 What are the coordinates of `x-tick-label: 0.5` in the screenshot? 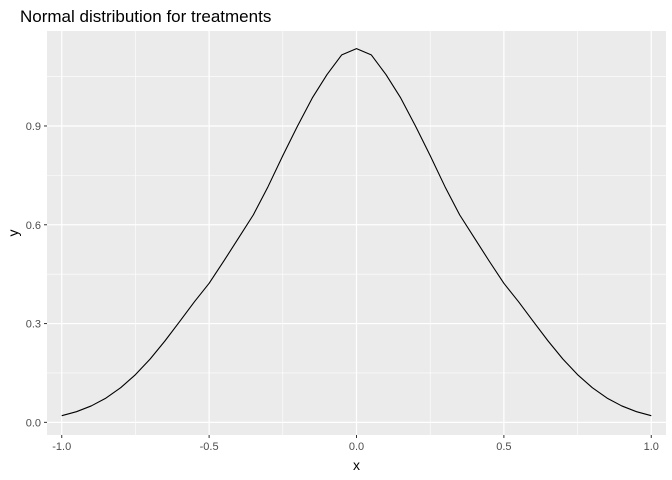 It's located at (503, 447).